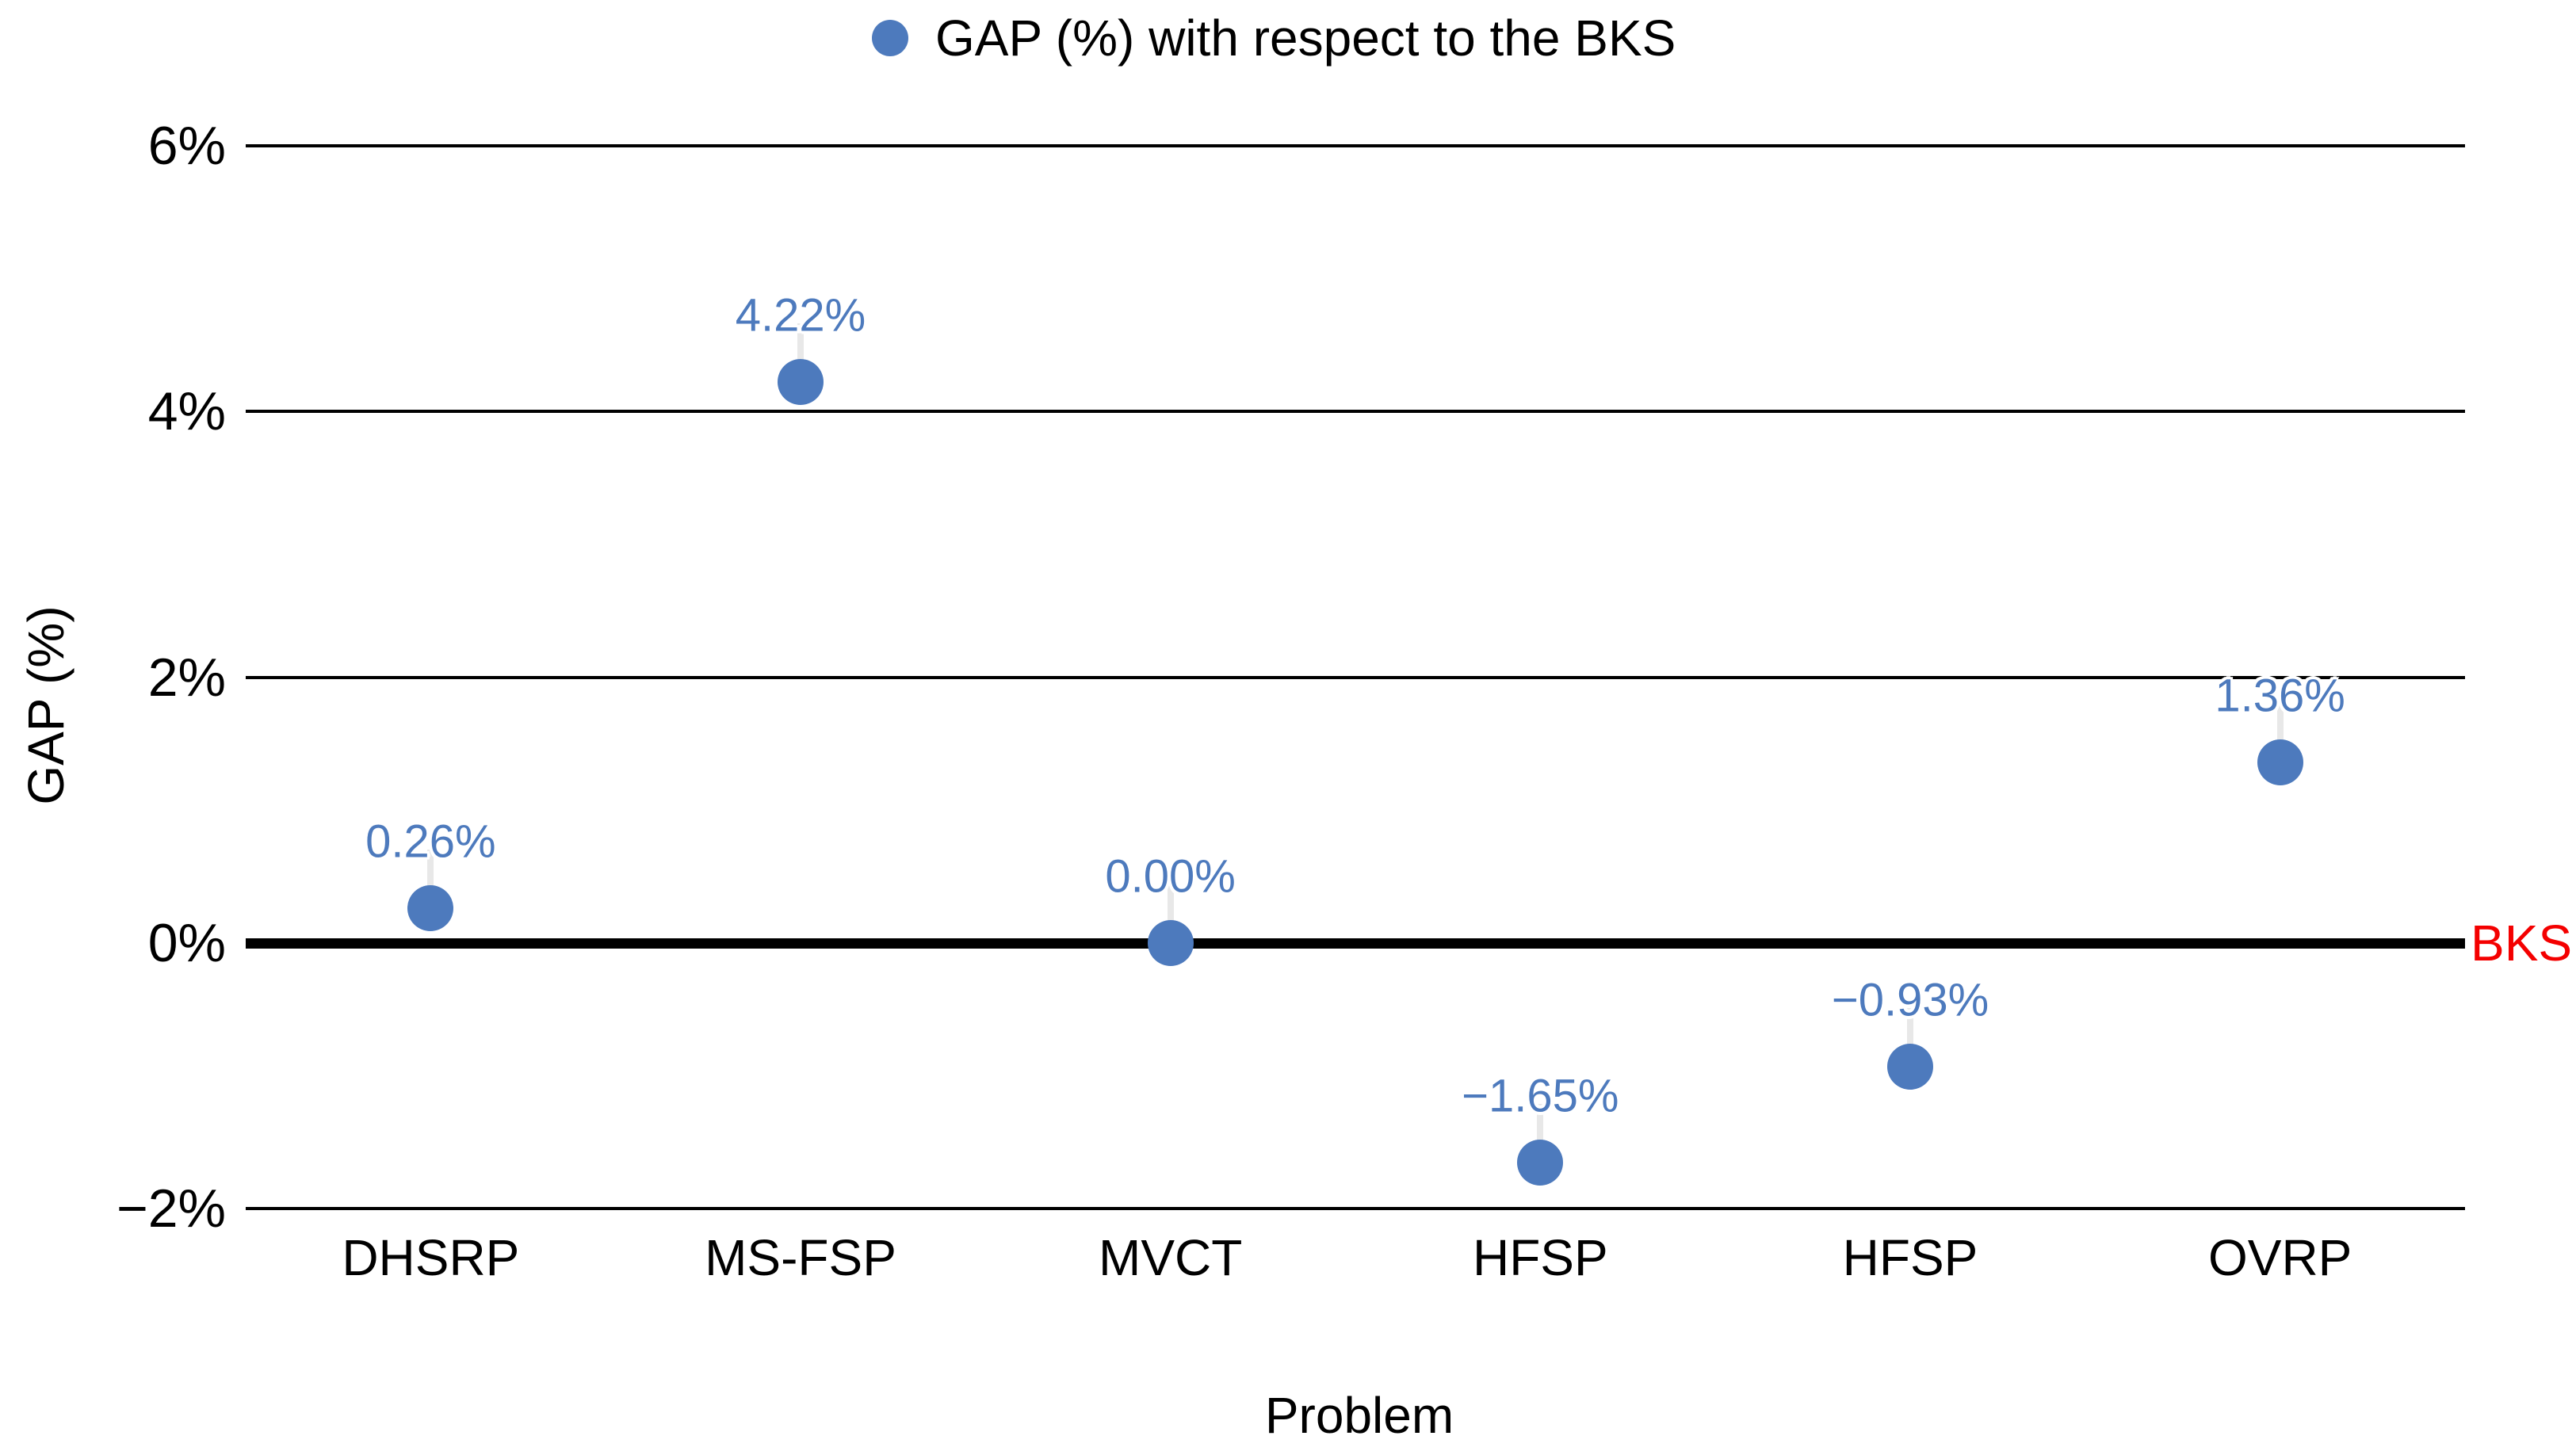 The image size is (2576, 1455). What do you see at coordinates (1355, 943) in the screenshot?
I see `gridline-0%` at bounding box center [1355, 943].